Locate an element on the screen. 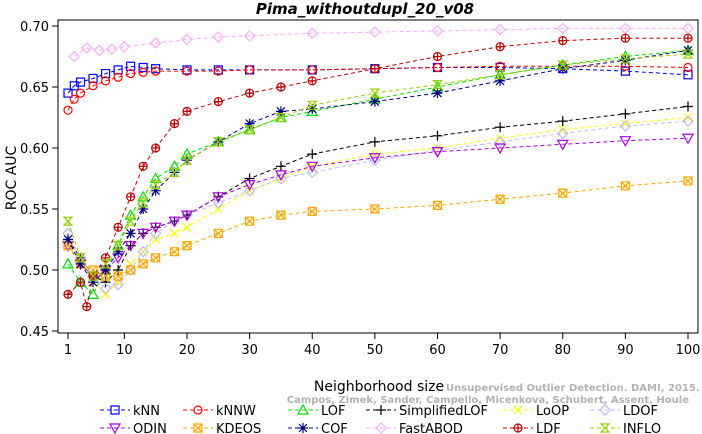 The height and width of the screenshot is (434, 702). series-knnw is located at coordinates (378, 88).